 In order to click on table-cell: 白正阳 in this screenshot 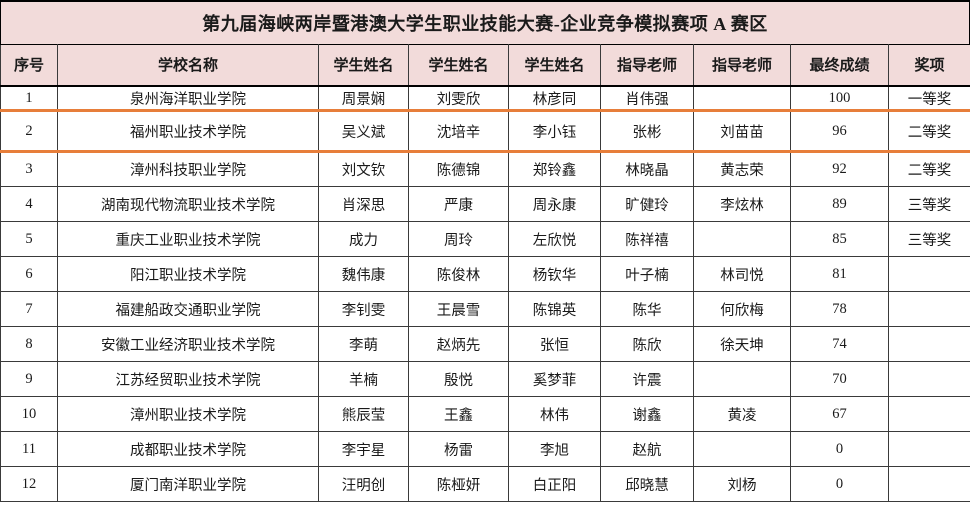, I will do `click(554, 484)`.